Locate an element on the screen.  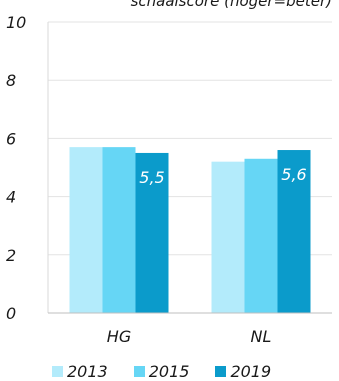
legend-label: 2019 is located at coordinates (251, 371).